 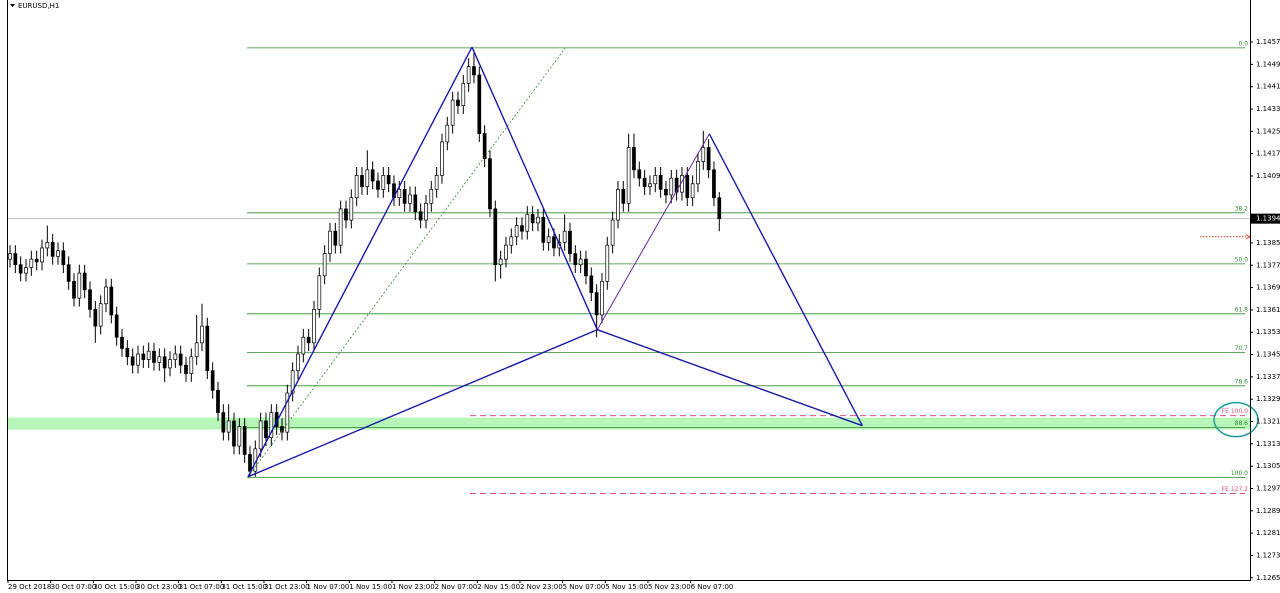 What do you see at coordinates (1268, 288) in the screenshot?
I see `y-tick-label: 1.13698` at bounding box center [1268, 288].